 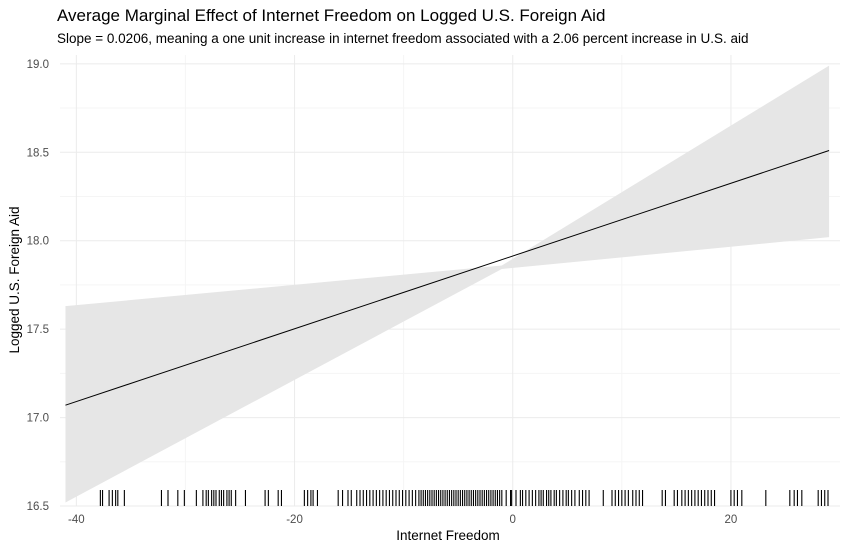 I want to click on x-tick-label: 0, so click(x=513, y=520).